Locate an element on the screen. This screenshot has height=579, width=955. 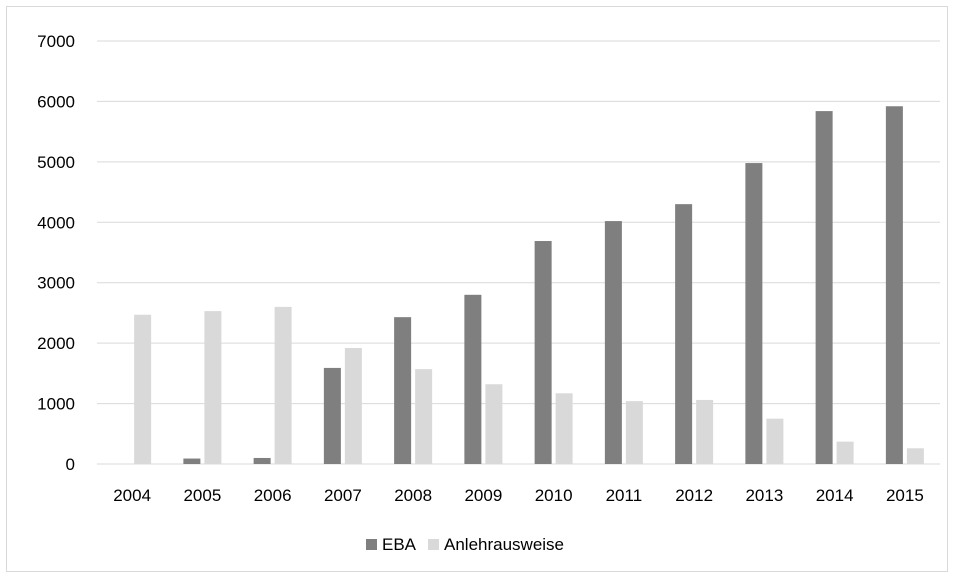
x-tick-label: 2008 is located at coordinates (413, 495).